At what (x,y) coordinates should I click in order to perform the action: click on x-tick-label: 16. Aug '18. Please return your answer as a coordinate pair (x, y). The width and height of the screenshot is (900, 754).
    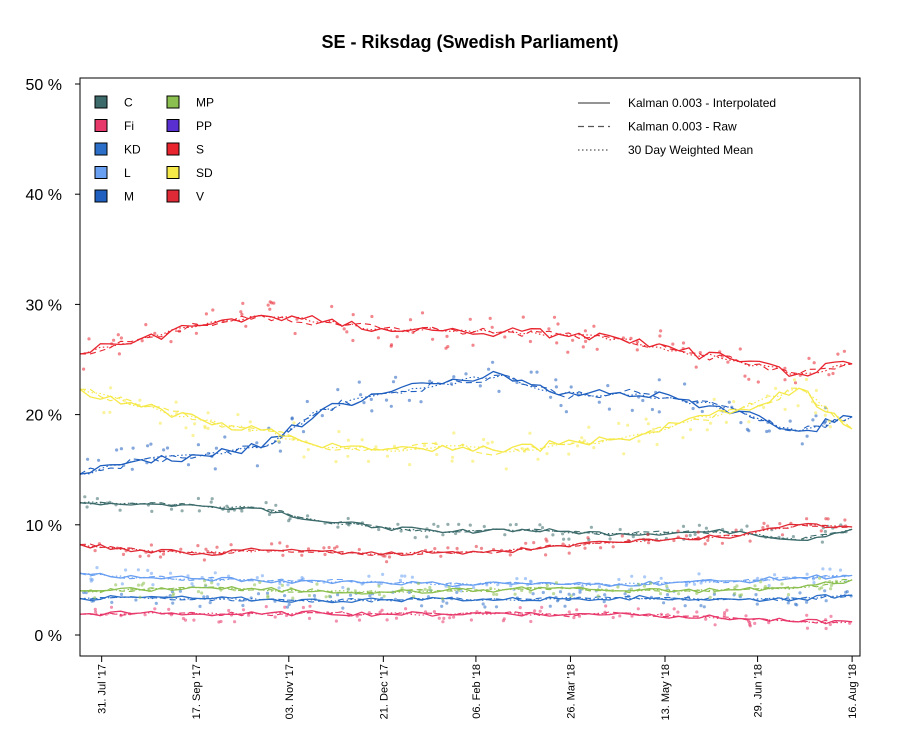
    Looking at the image, I should click on (853, 691).